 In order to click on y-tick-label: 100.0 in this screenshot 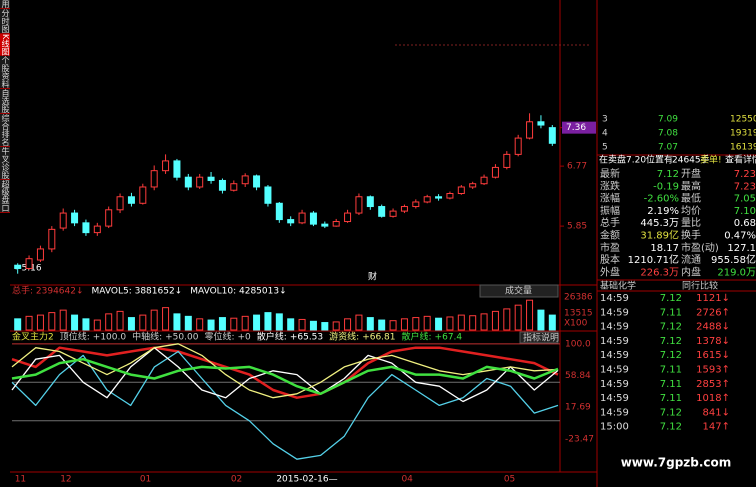, I will do `click(578, 344)`.